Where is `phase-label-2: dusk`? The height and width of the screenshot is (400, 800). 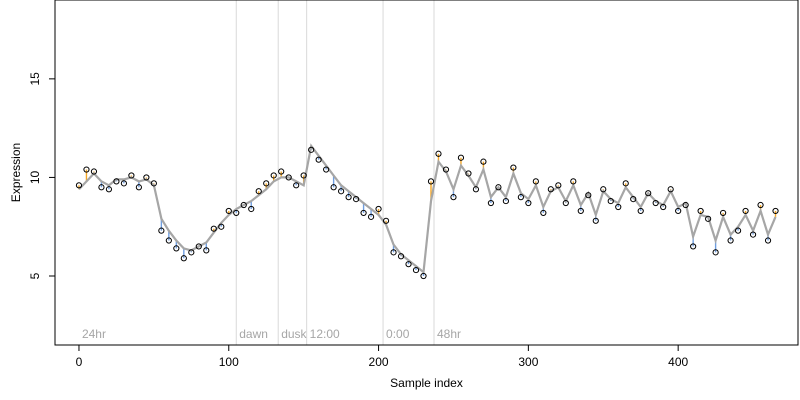
phase-label-2: dusk is located at coordinates (294, 334).